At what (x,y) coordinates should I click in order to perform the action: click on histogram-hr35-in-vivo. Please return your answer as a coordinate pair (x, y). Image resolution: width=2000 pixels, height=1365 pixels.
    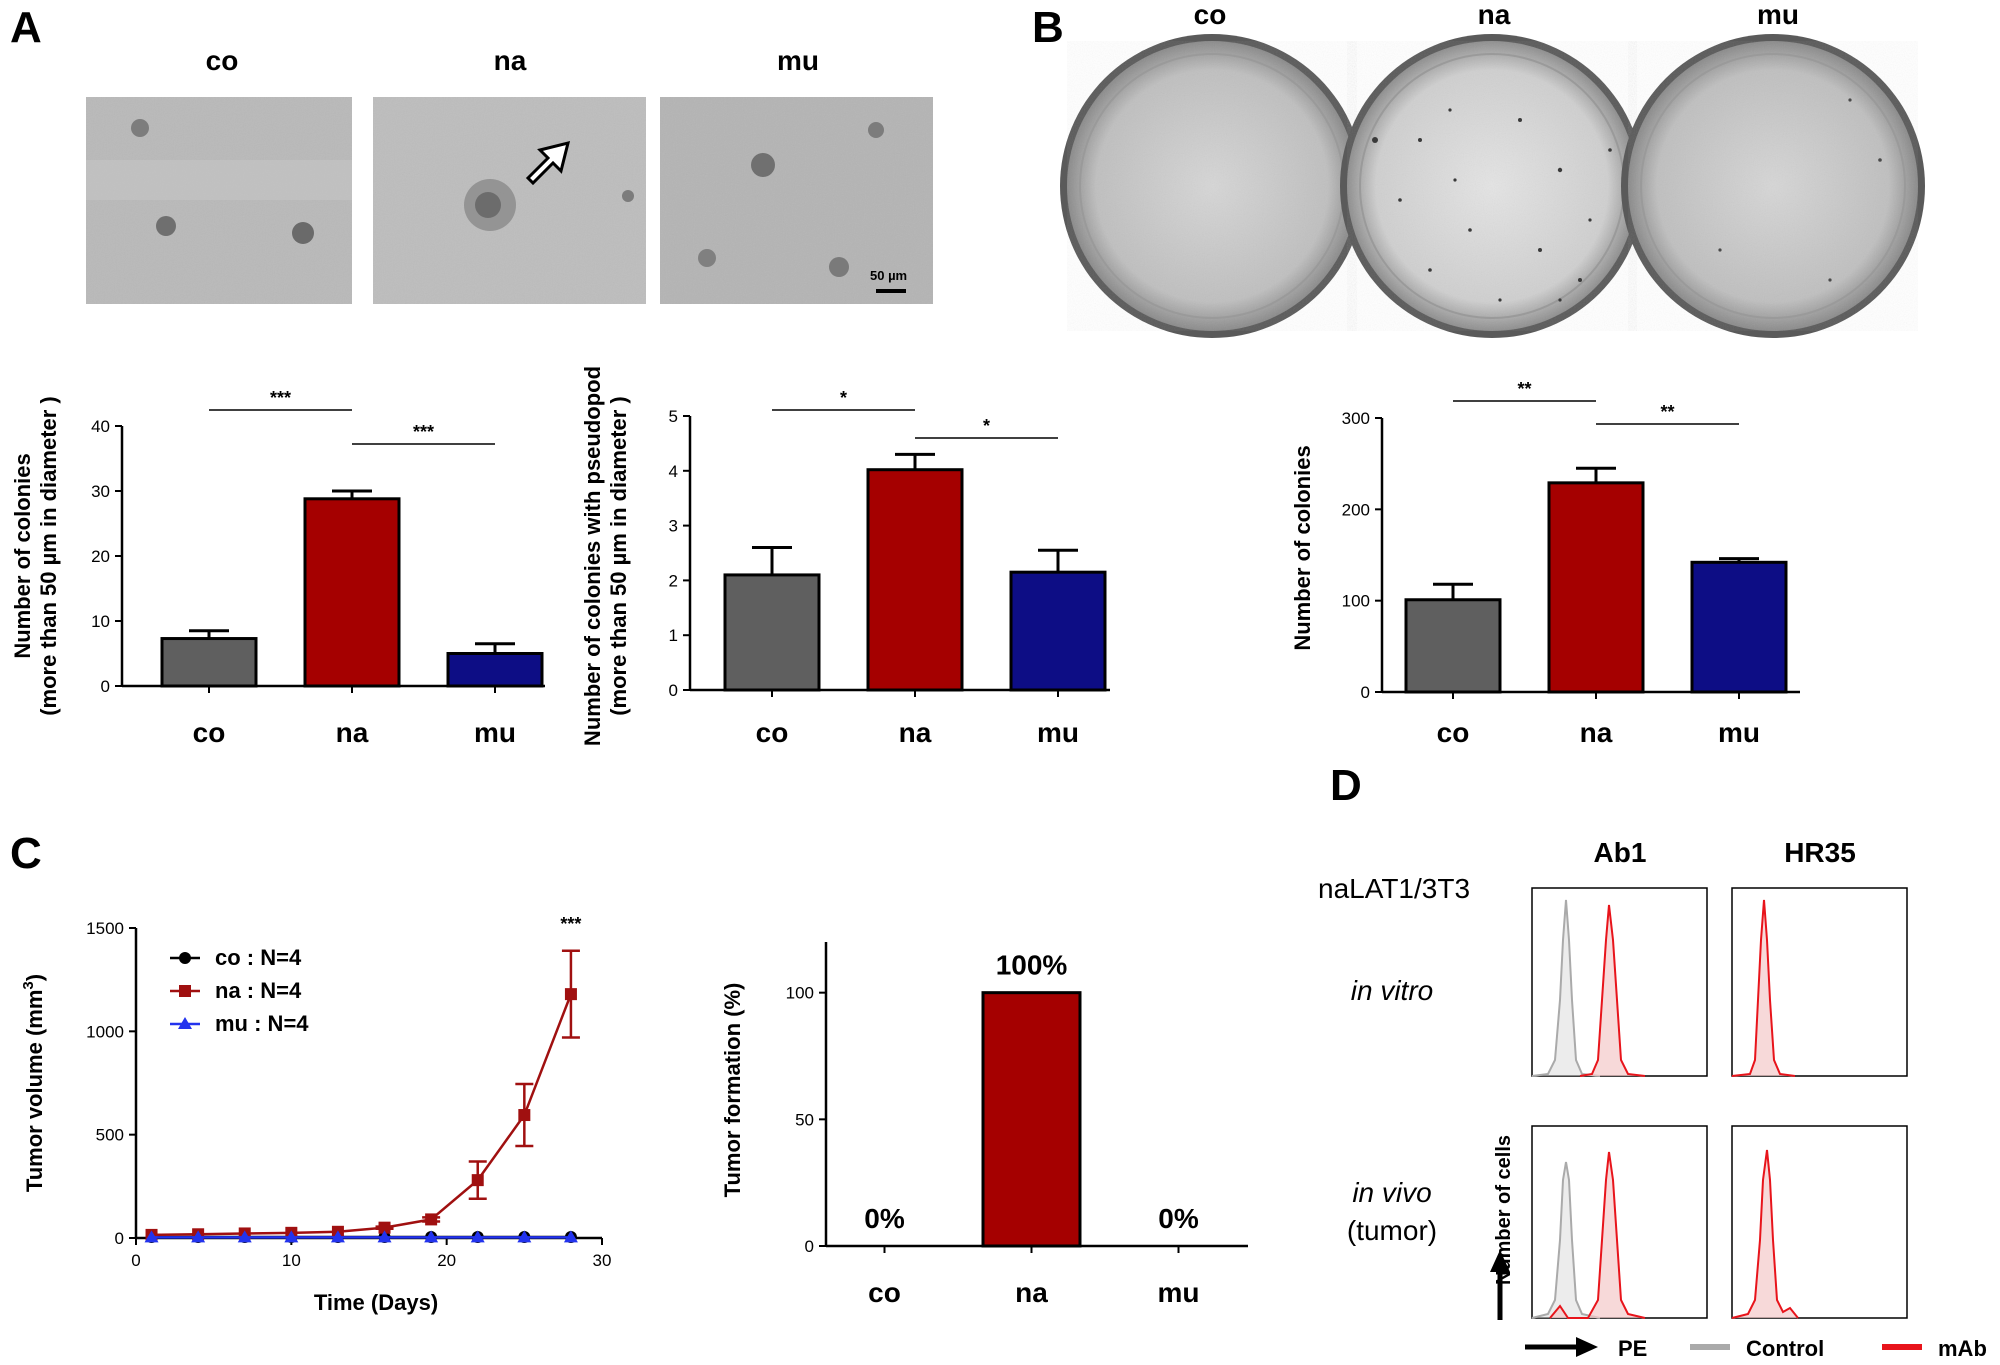
    Looking at the image, I should click on (1819, 1222).